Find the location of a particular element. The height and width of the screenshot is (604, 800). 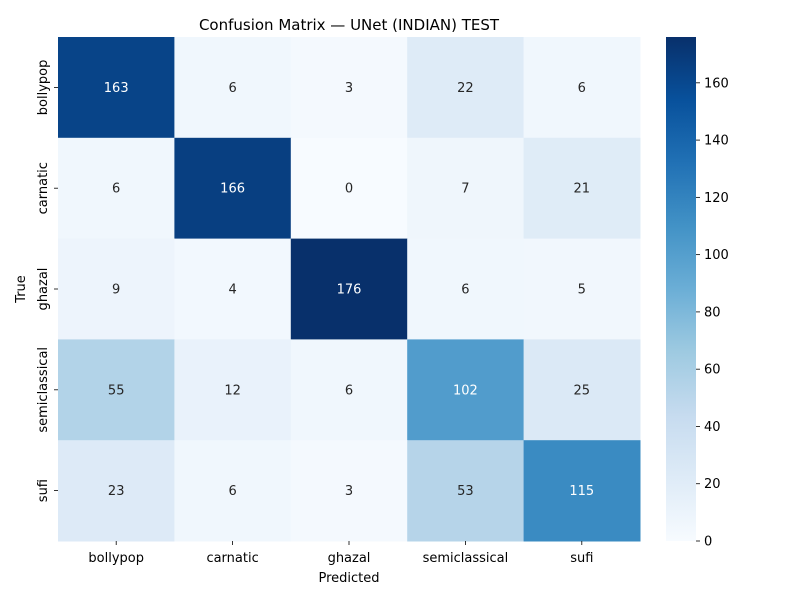

x-tick-label: ghazal is located at coordinates (349, 558).